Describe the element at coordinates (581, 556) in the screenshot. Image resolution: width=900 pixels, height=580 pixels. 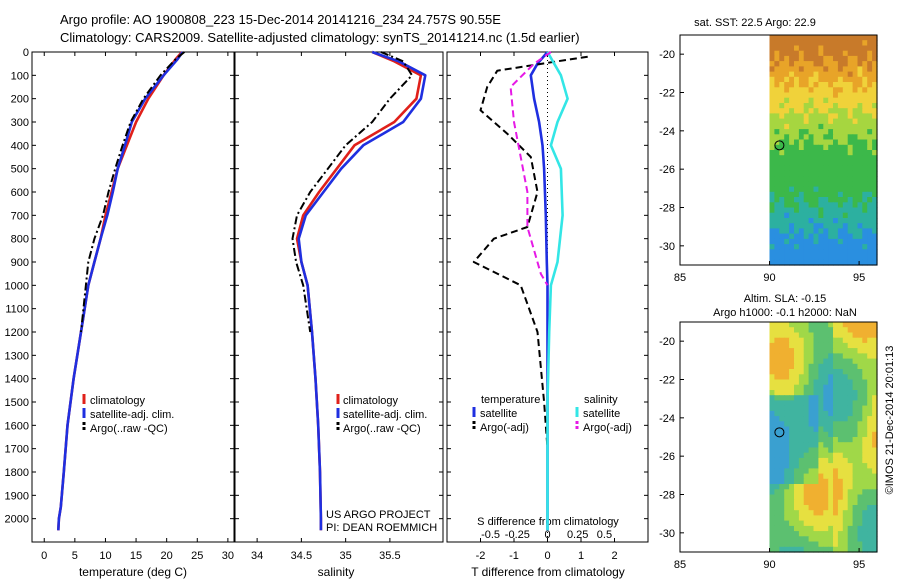
I see `x-tick-label: 1` at that location.